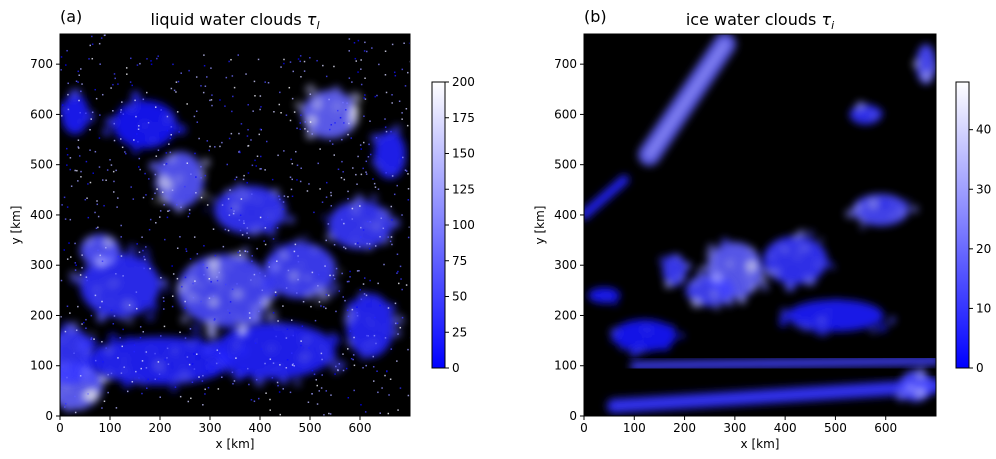  What do you see at coordinates (983, 189) in the screenshot?
I see `colorbar-tick-label: 30` at bounding box center [983, 189].